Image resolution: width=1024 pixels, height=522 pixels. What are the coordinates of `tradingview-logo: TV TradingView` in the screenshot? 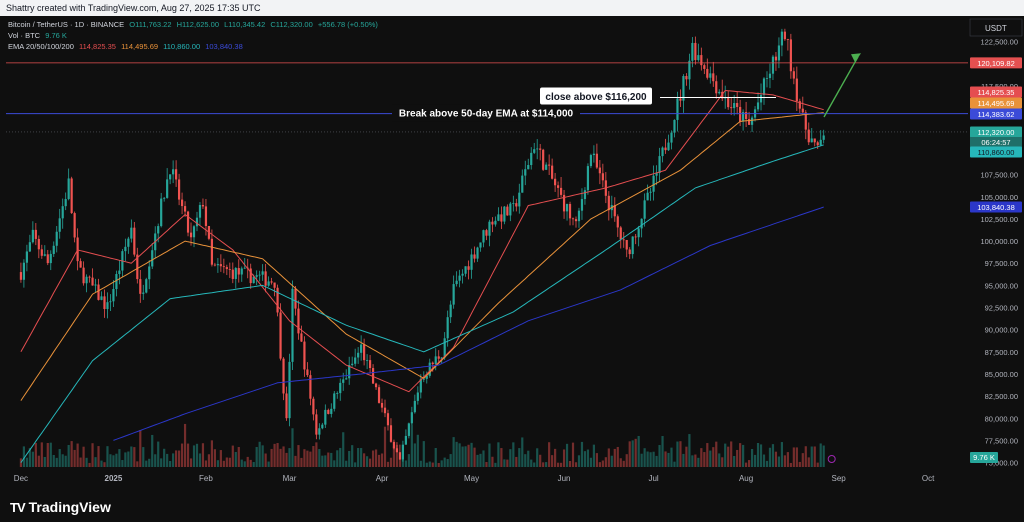 It's located at (60, 507).